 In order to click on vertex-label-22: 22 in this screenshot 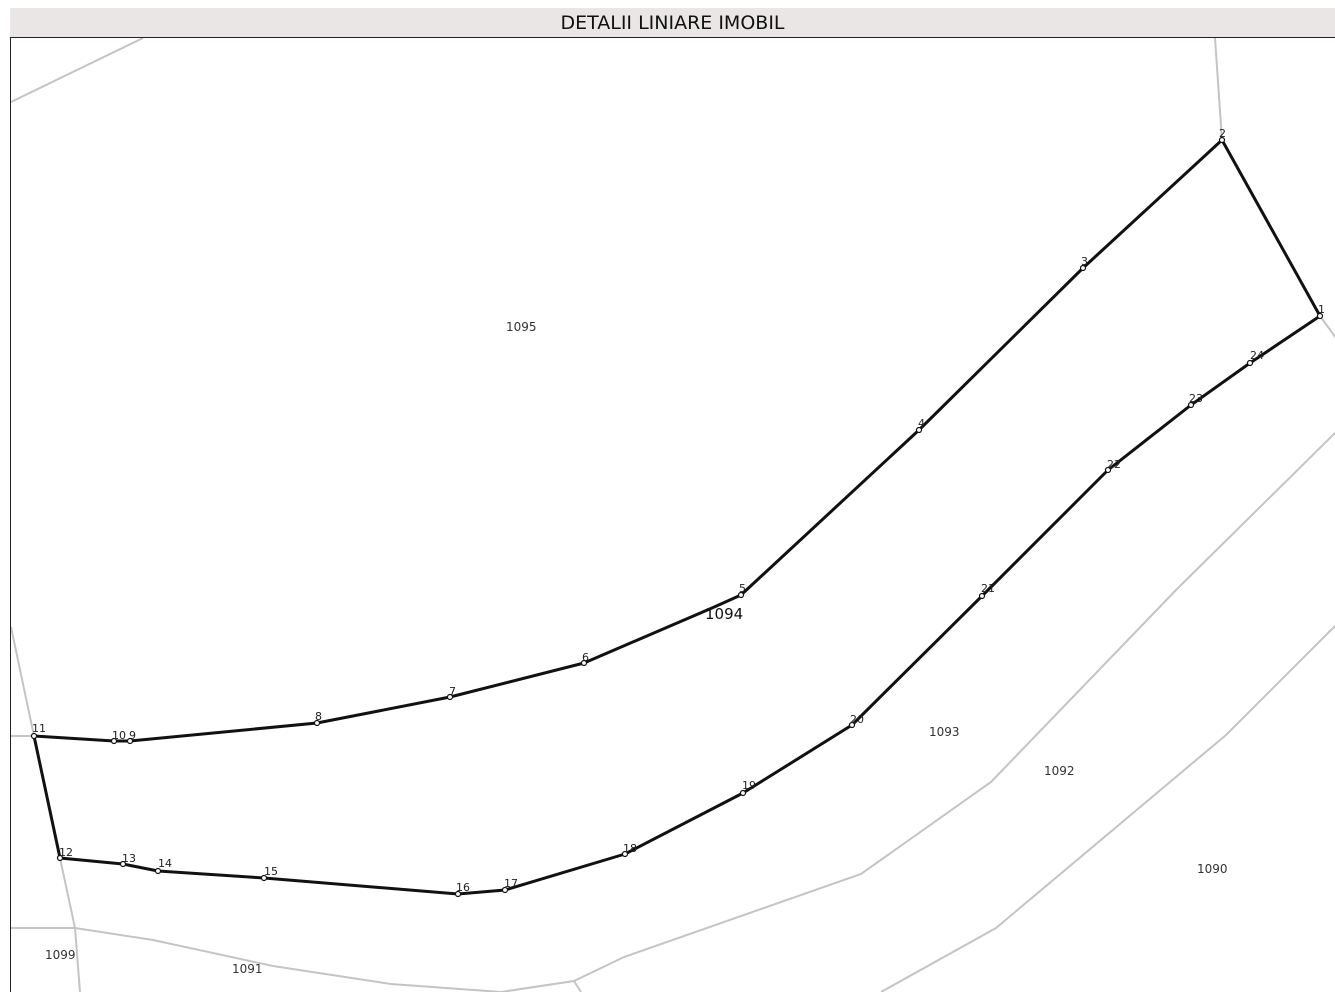, I will do `click(1114, 464)`.